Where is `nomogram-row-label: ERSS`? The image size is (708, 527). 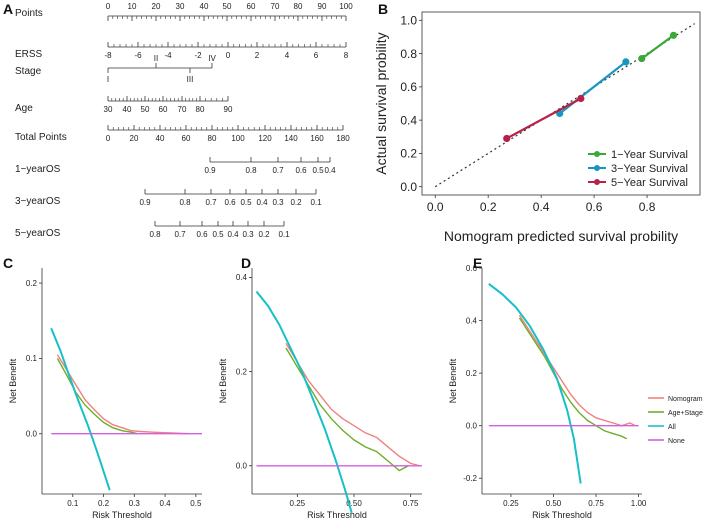 nomogram-row-label: ERSS is located at coordinates (29, 54).